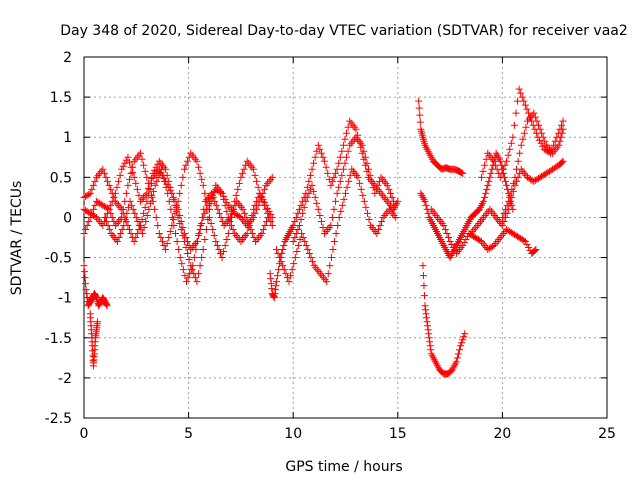 This screenshot has width=640, height=480. I want to click on x-axis-label: GPS time / hours, so click(343, 467).